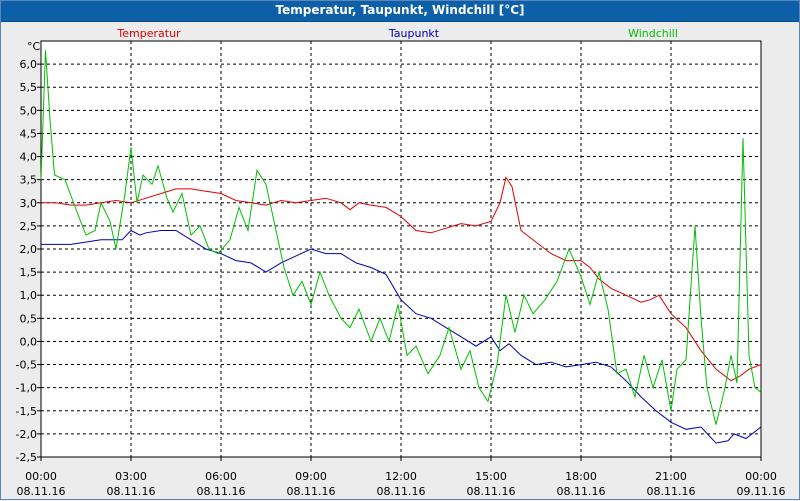  Describe the element at coordinates (148, 33) in the screenshot. I see `legend-temperatur: Temperatur` at that location.